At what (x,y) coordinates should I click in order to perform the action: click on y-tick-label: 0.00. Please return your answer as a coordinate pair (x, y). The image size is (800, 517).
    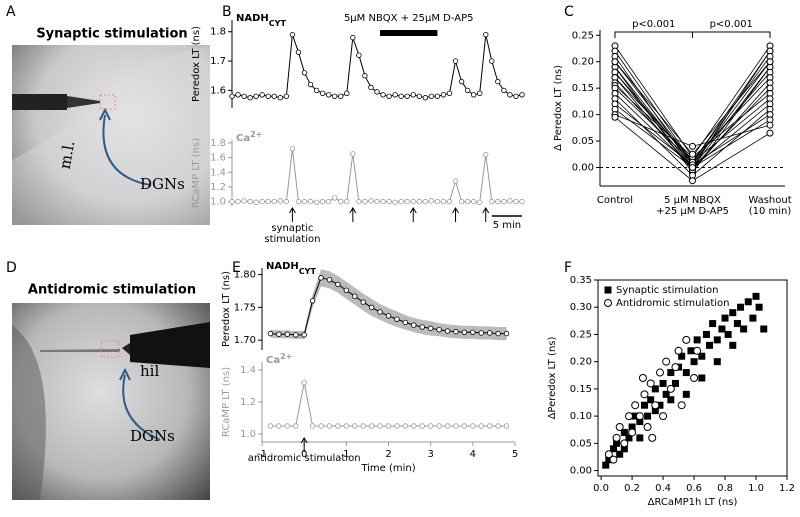
    Looking at the image, I should click on (583, 167).